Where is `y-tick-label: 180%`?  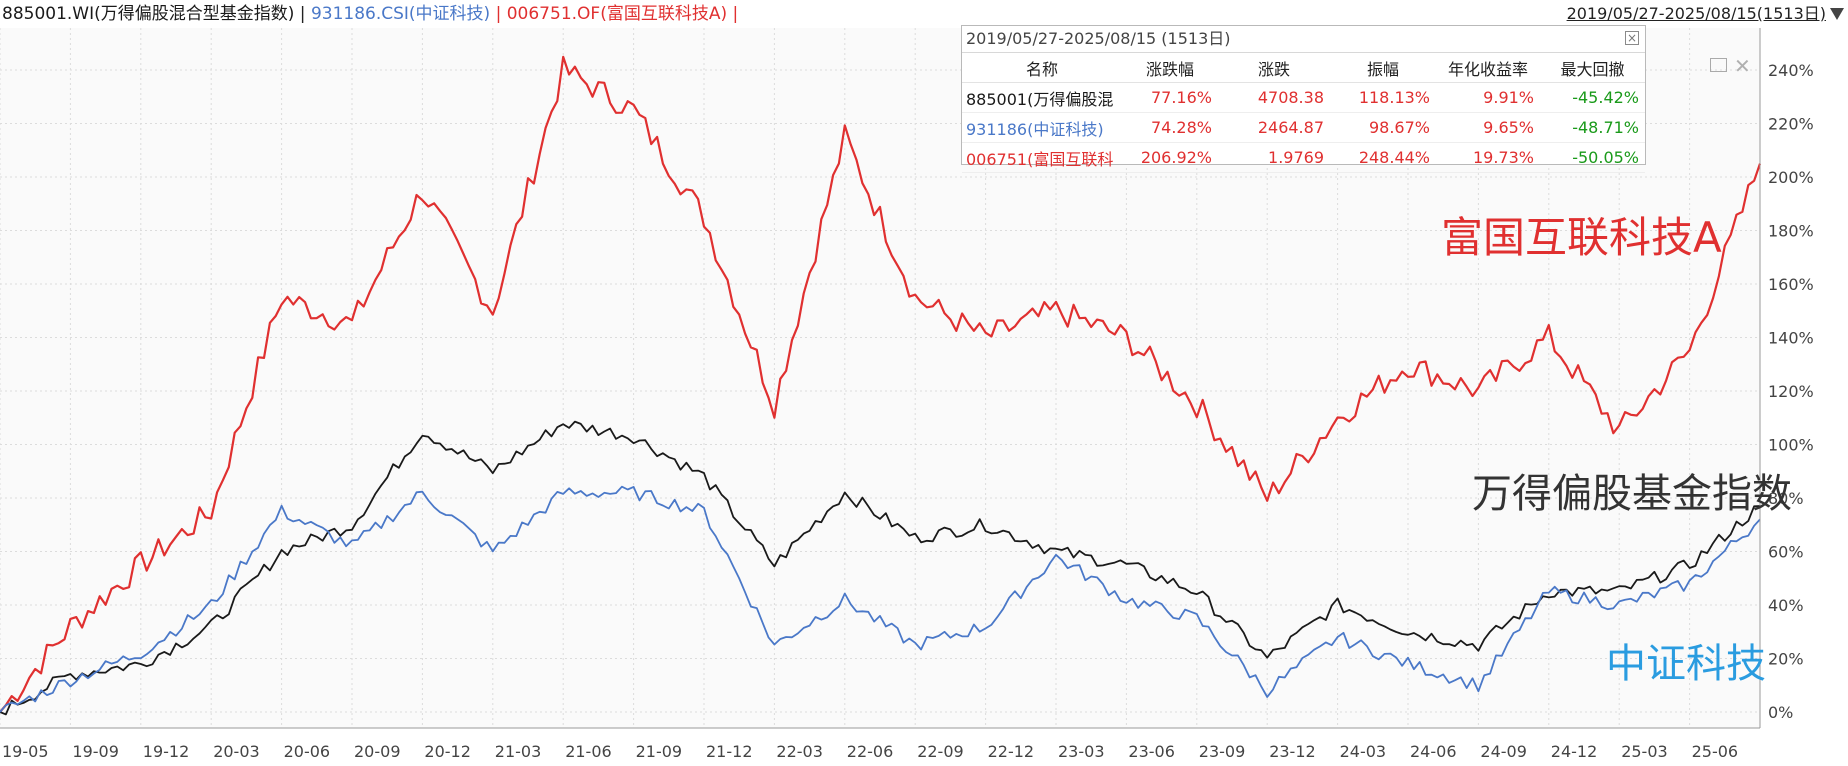 y-tick-label: 180% is located at coordinates (1791, 231).